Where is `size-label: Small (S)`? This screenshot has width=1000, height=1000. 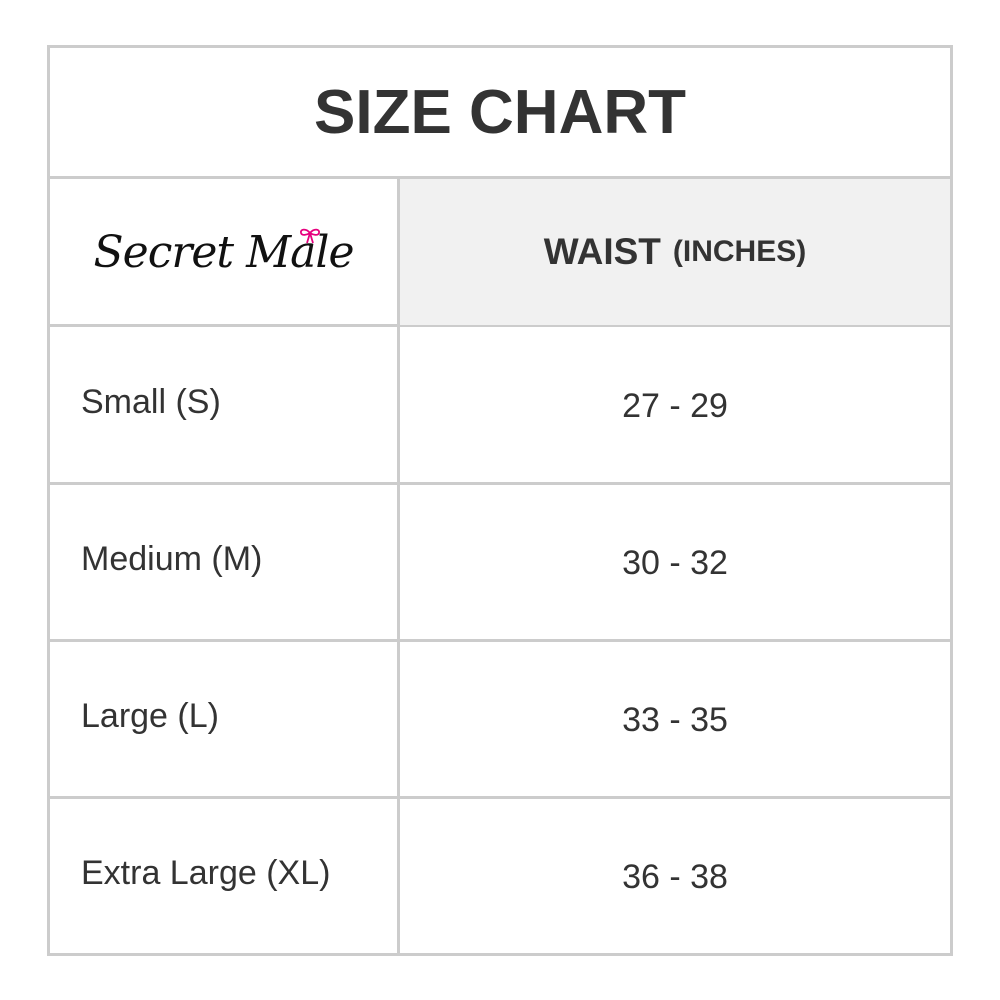 size-label: Small (S) is located at coordinates (151, 402).